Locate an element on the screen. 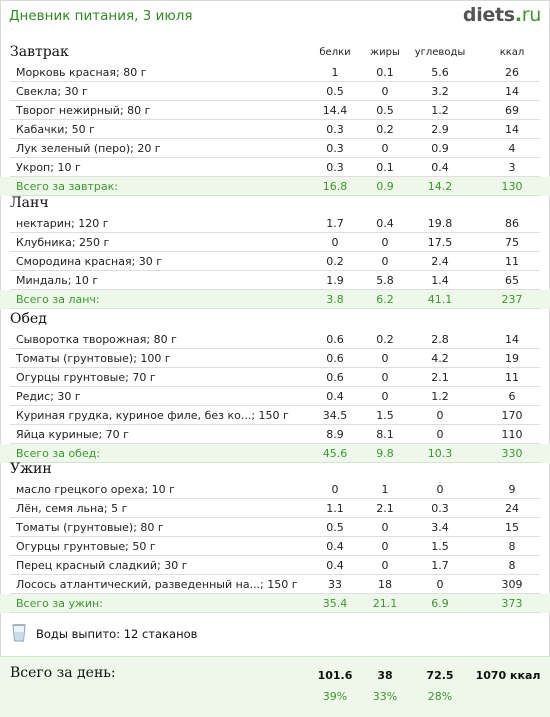  food-fat: 8.1 is located at coordinates (385, 434).